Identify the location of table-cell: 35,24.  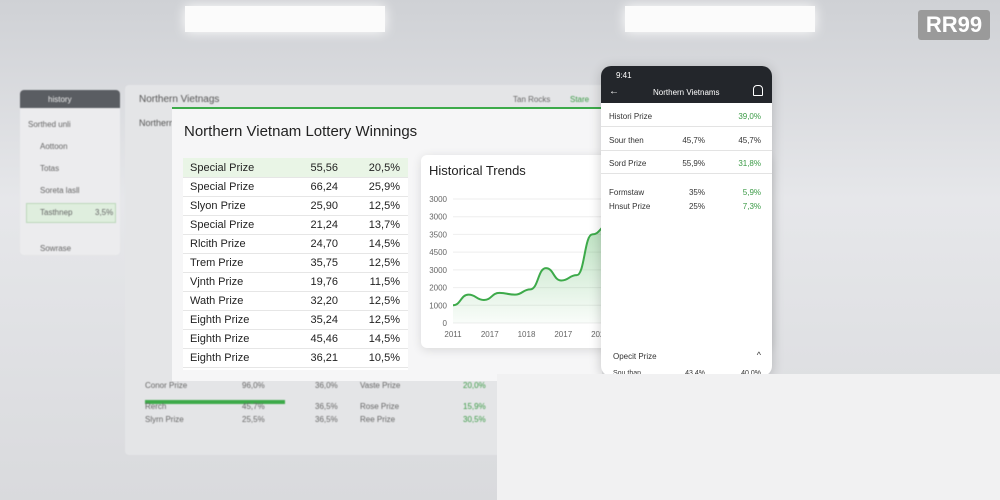
(324, 320).